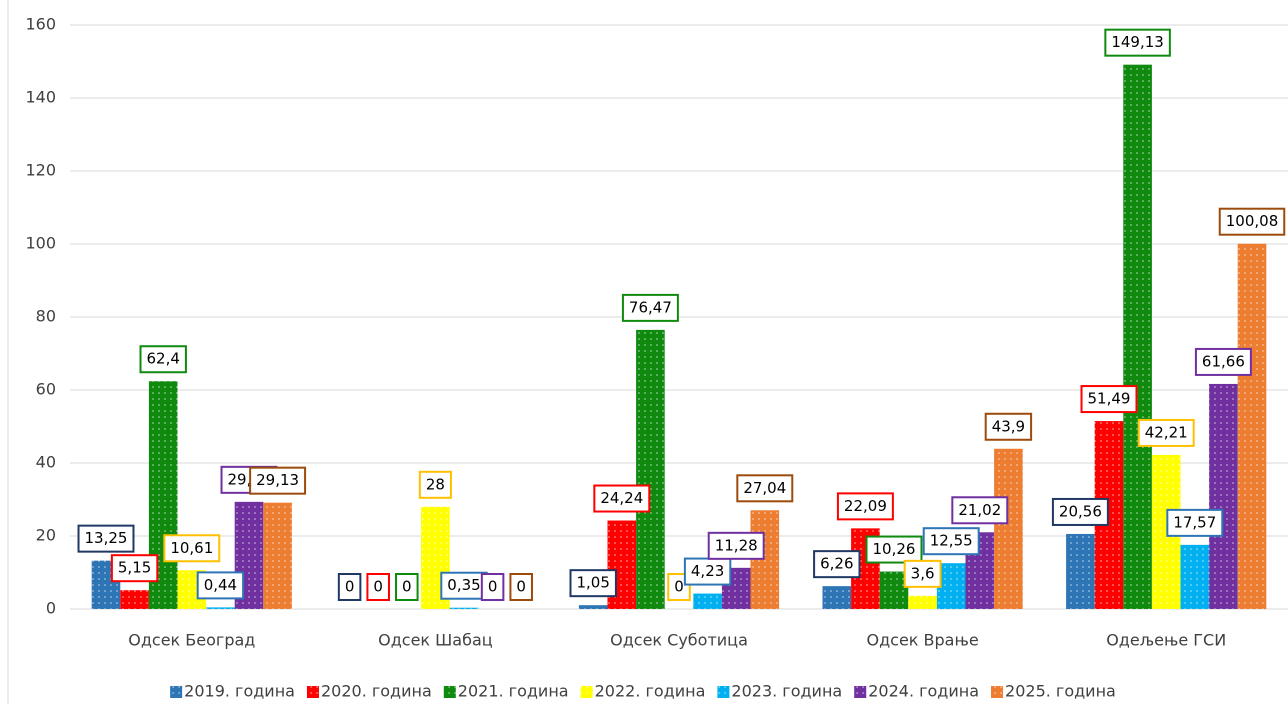  Describe the element at coordinates (46, 389) in the screenshot. I see `y-tick-label: 60` at that location.